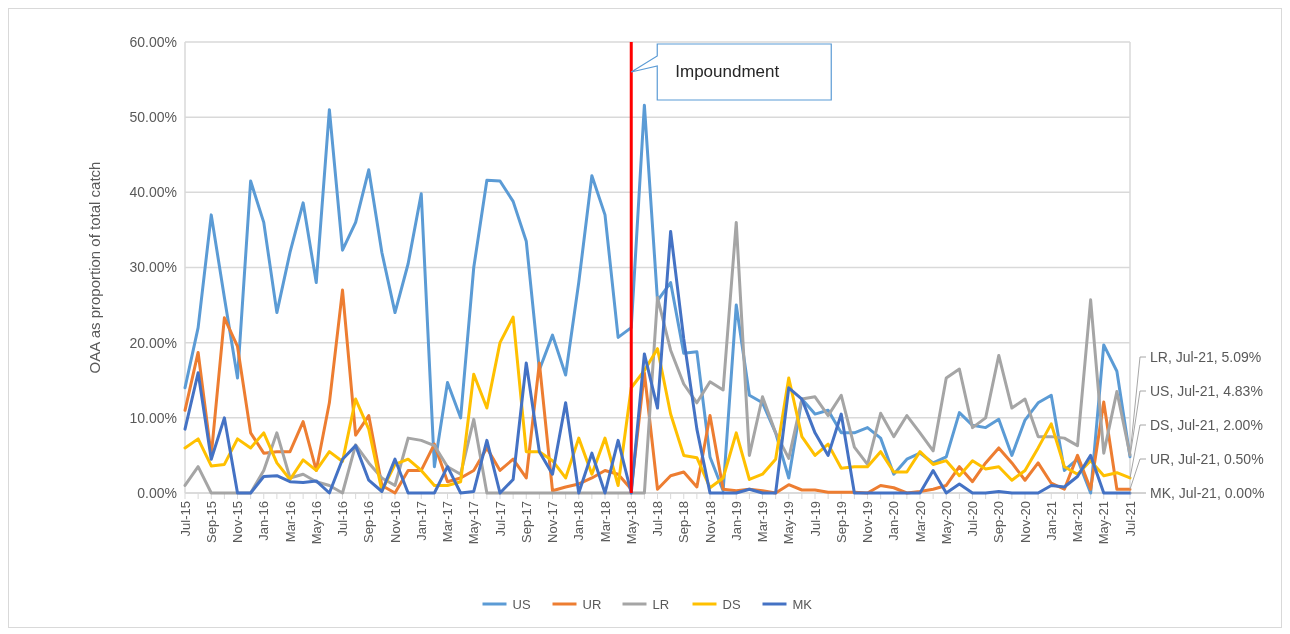  What do you see at coordinates (684, 522) in the screenshot?
I see `x-tick-label: Sep-18` at bounding box center [684, 522].